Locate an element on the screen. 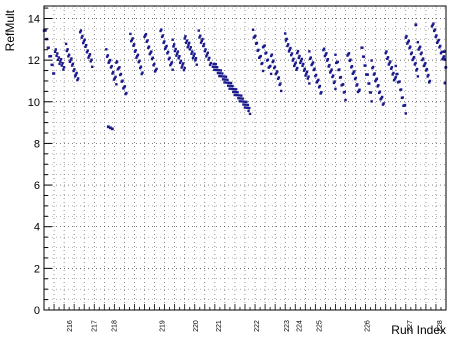  y-axis-title: RefMult is located at coordinates (10, 30).